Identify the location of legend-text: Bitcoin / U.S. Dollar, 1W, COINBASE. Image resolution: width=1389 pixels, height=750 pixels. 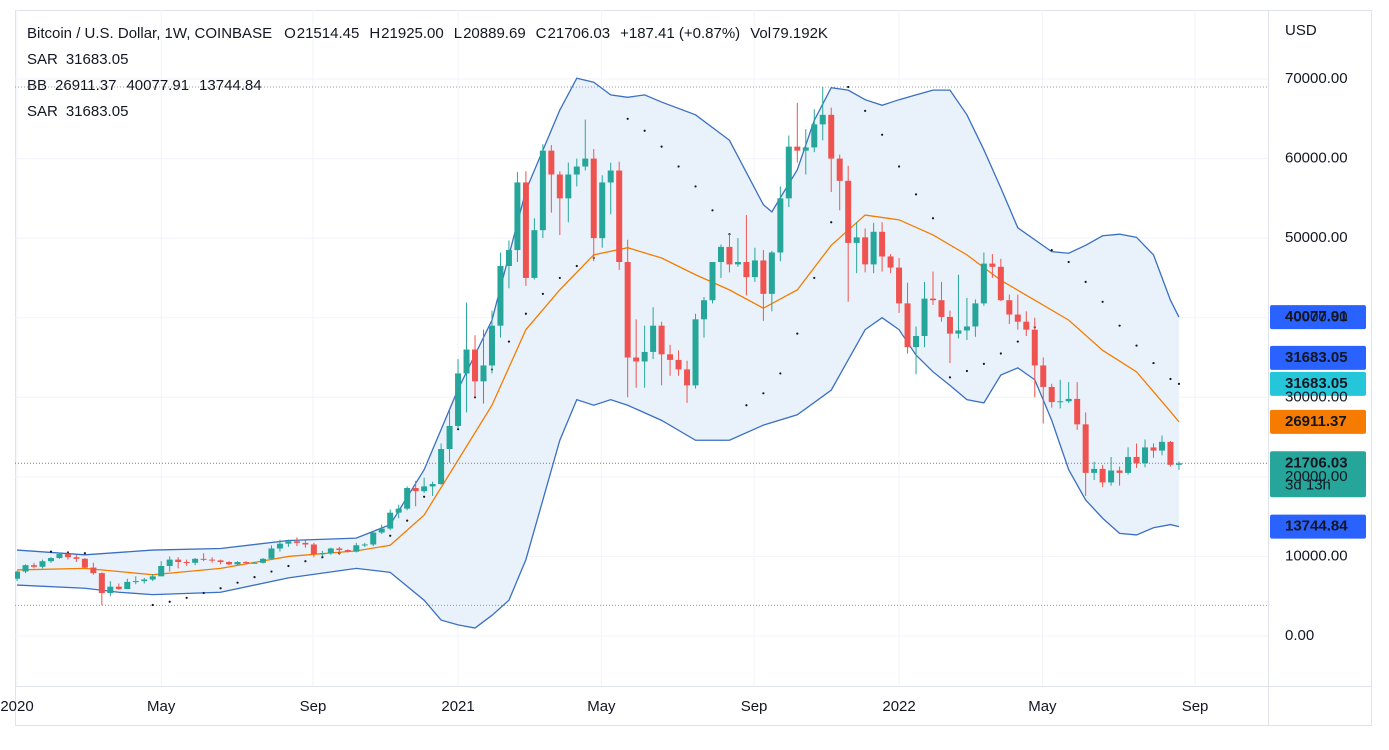
(149, 33).